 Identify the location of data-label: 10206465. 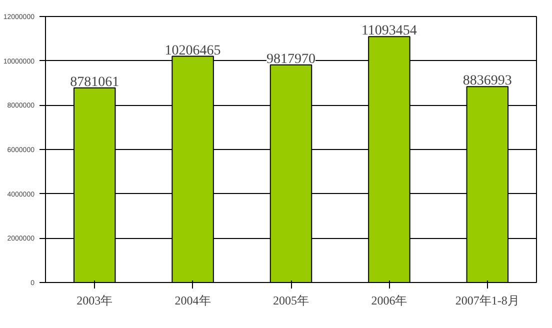
(192, 50).